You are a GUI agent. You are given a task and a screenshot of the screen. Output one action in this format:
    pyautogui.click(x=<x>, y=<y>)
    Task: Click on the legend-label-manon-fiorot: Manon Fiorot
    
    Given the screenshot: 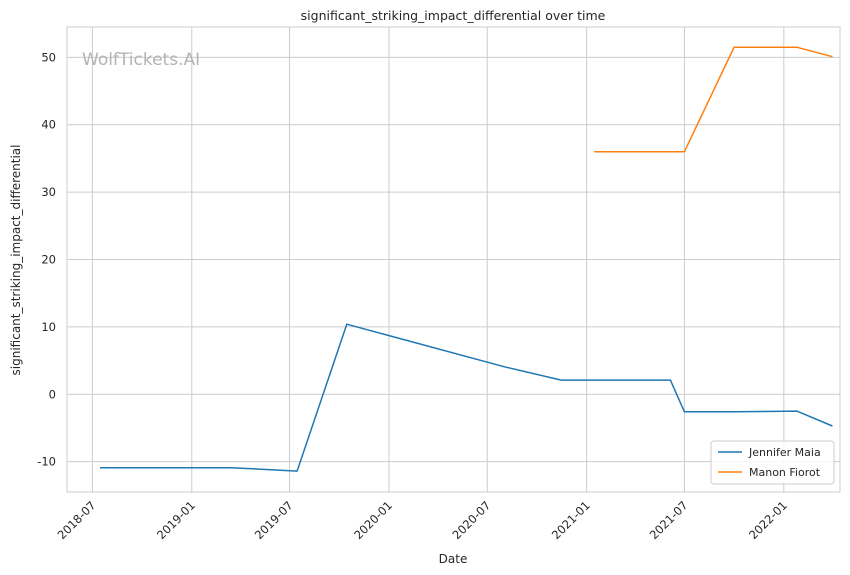 What is the action you would take?
    pyautogui.click(x=785, y=472)
    